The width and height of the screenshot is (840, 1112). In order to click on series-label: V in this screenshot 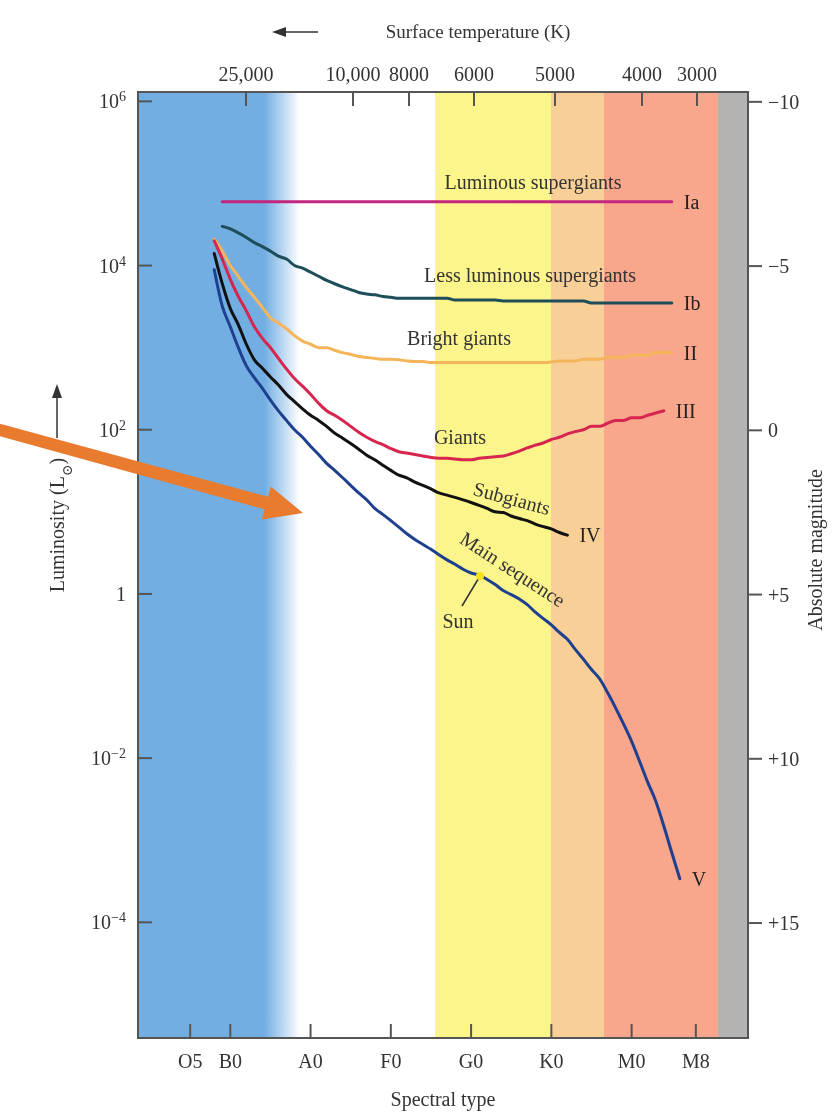, I will do `click(699, 878)`.